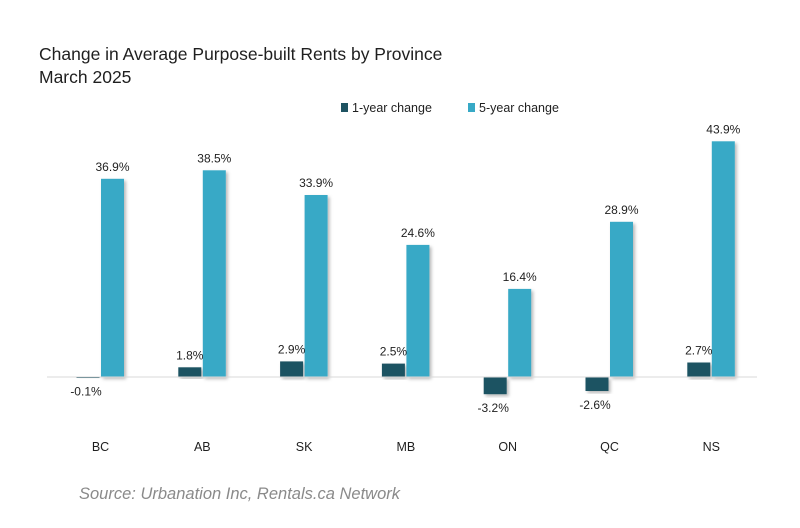 This screenshot has height=528, width=800. What do you see at coordinates (520, 277) in the screenshot?
I see `label-5-year-on: 16.4%` at bounding box center [520, 277].